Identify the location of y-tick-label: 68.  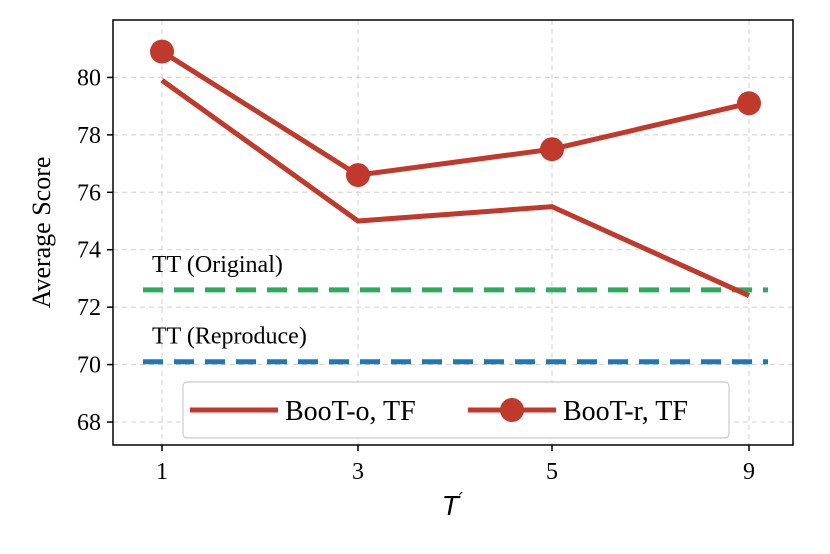
(89, 423).